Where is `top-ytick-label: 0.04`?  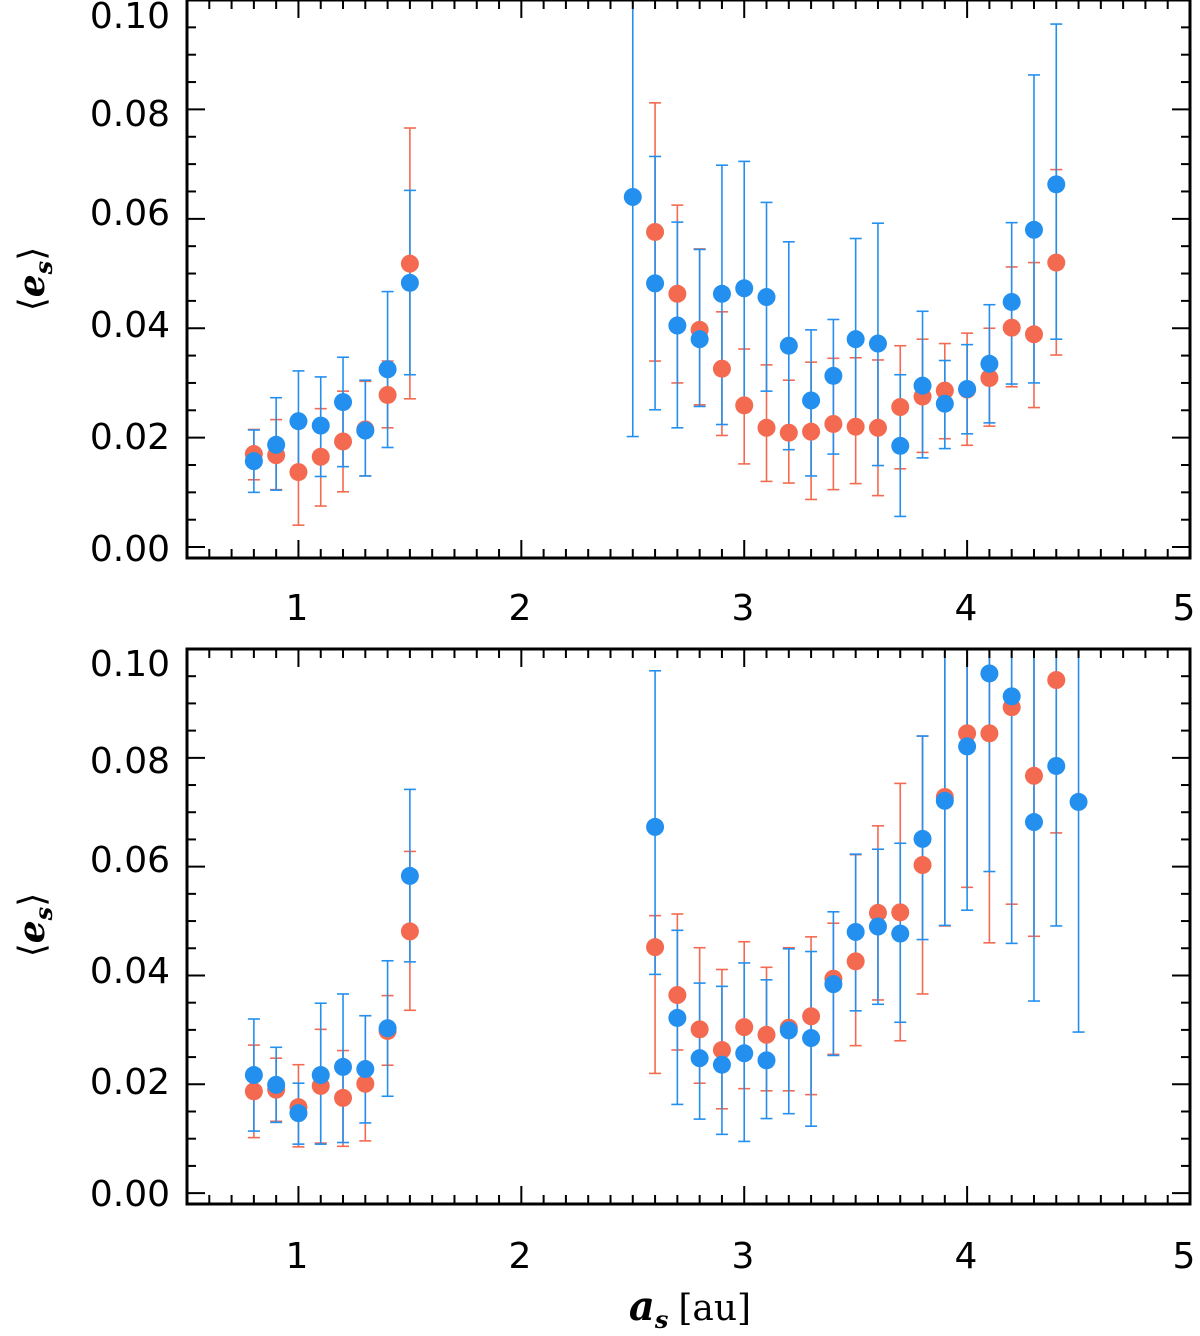
top-ytick-label: 0.04 is located at coordinates (130, 325).